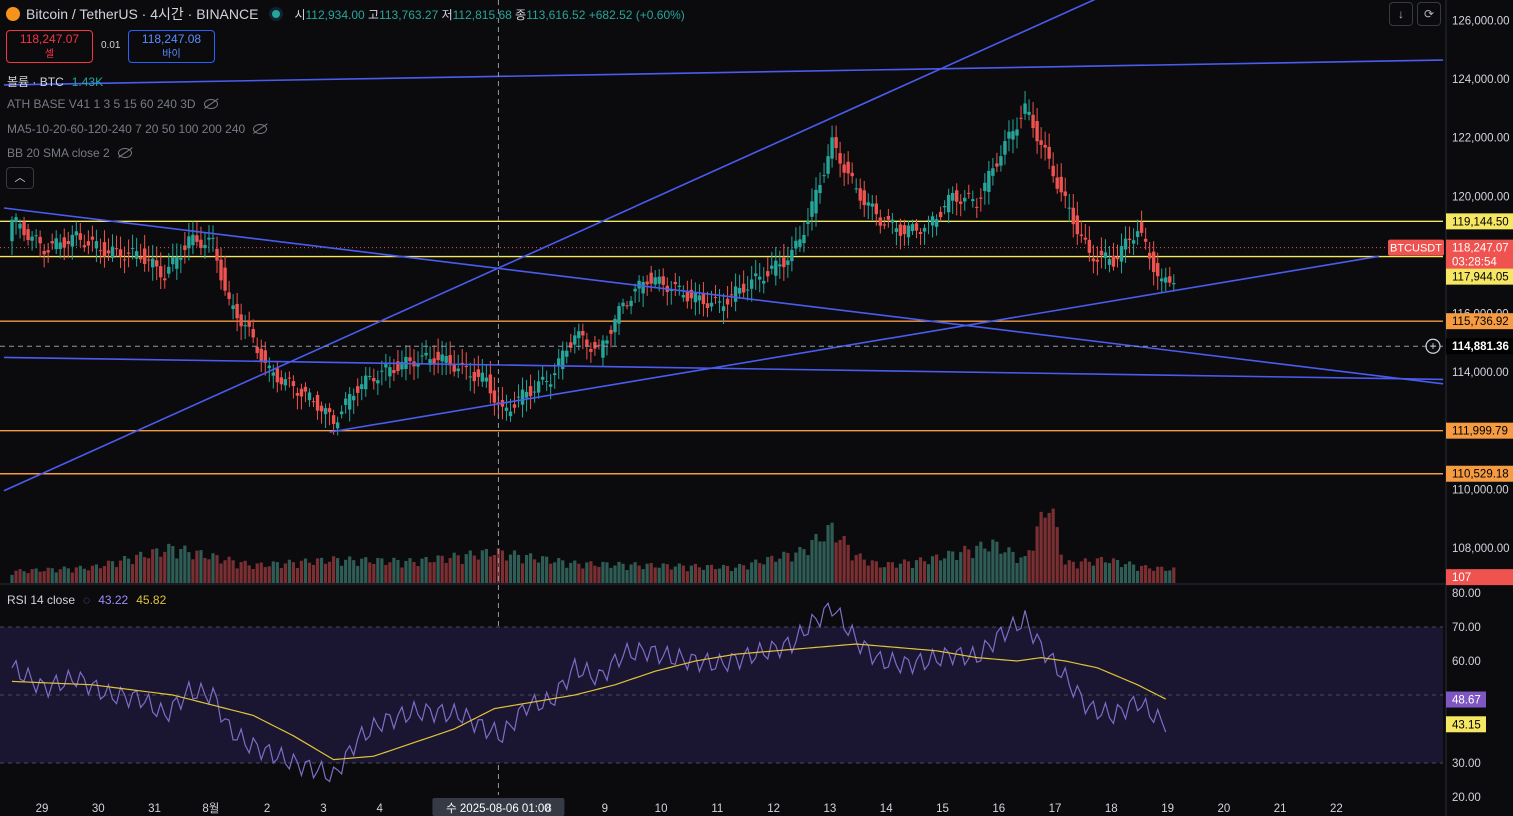 This screenshot has height=816, width=1513. Describe the element at coordinates (20, 178) in the screenshot. I see `chevron-up-icon: ︿` at that location.